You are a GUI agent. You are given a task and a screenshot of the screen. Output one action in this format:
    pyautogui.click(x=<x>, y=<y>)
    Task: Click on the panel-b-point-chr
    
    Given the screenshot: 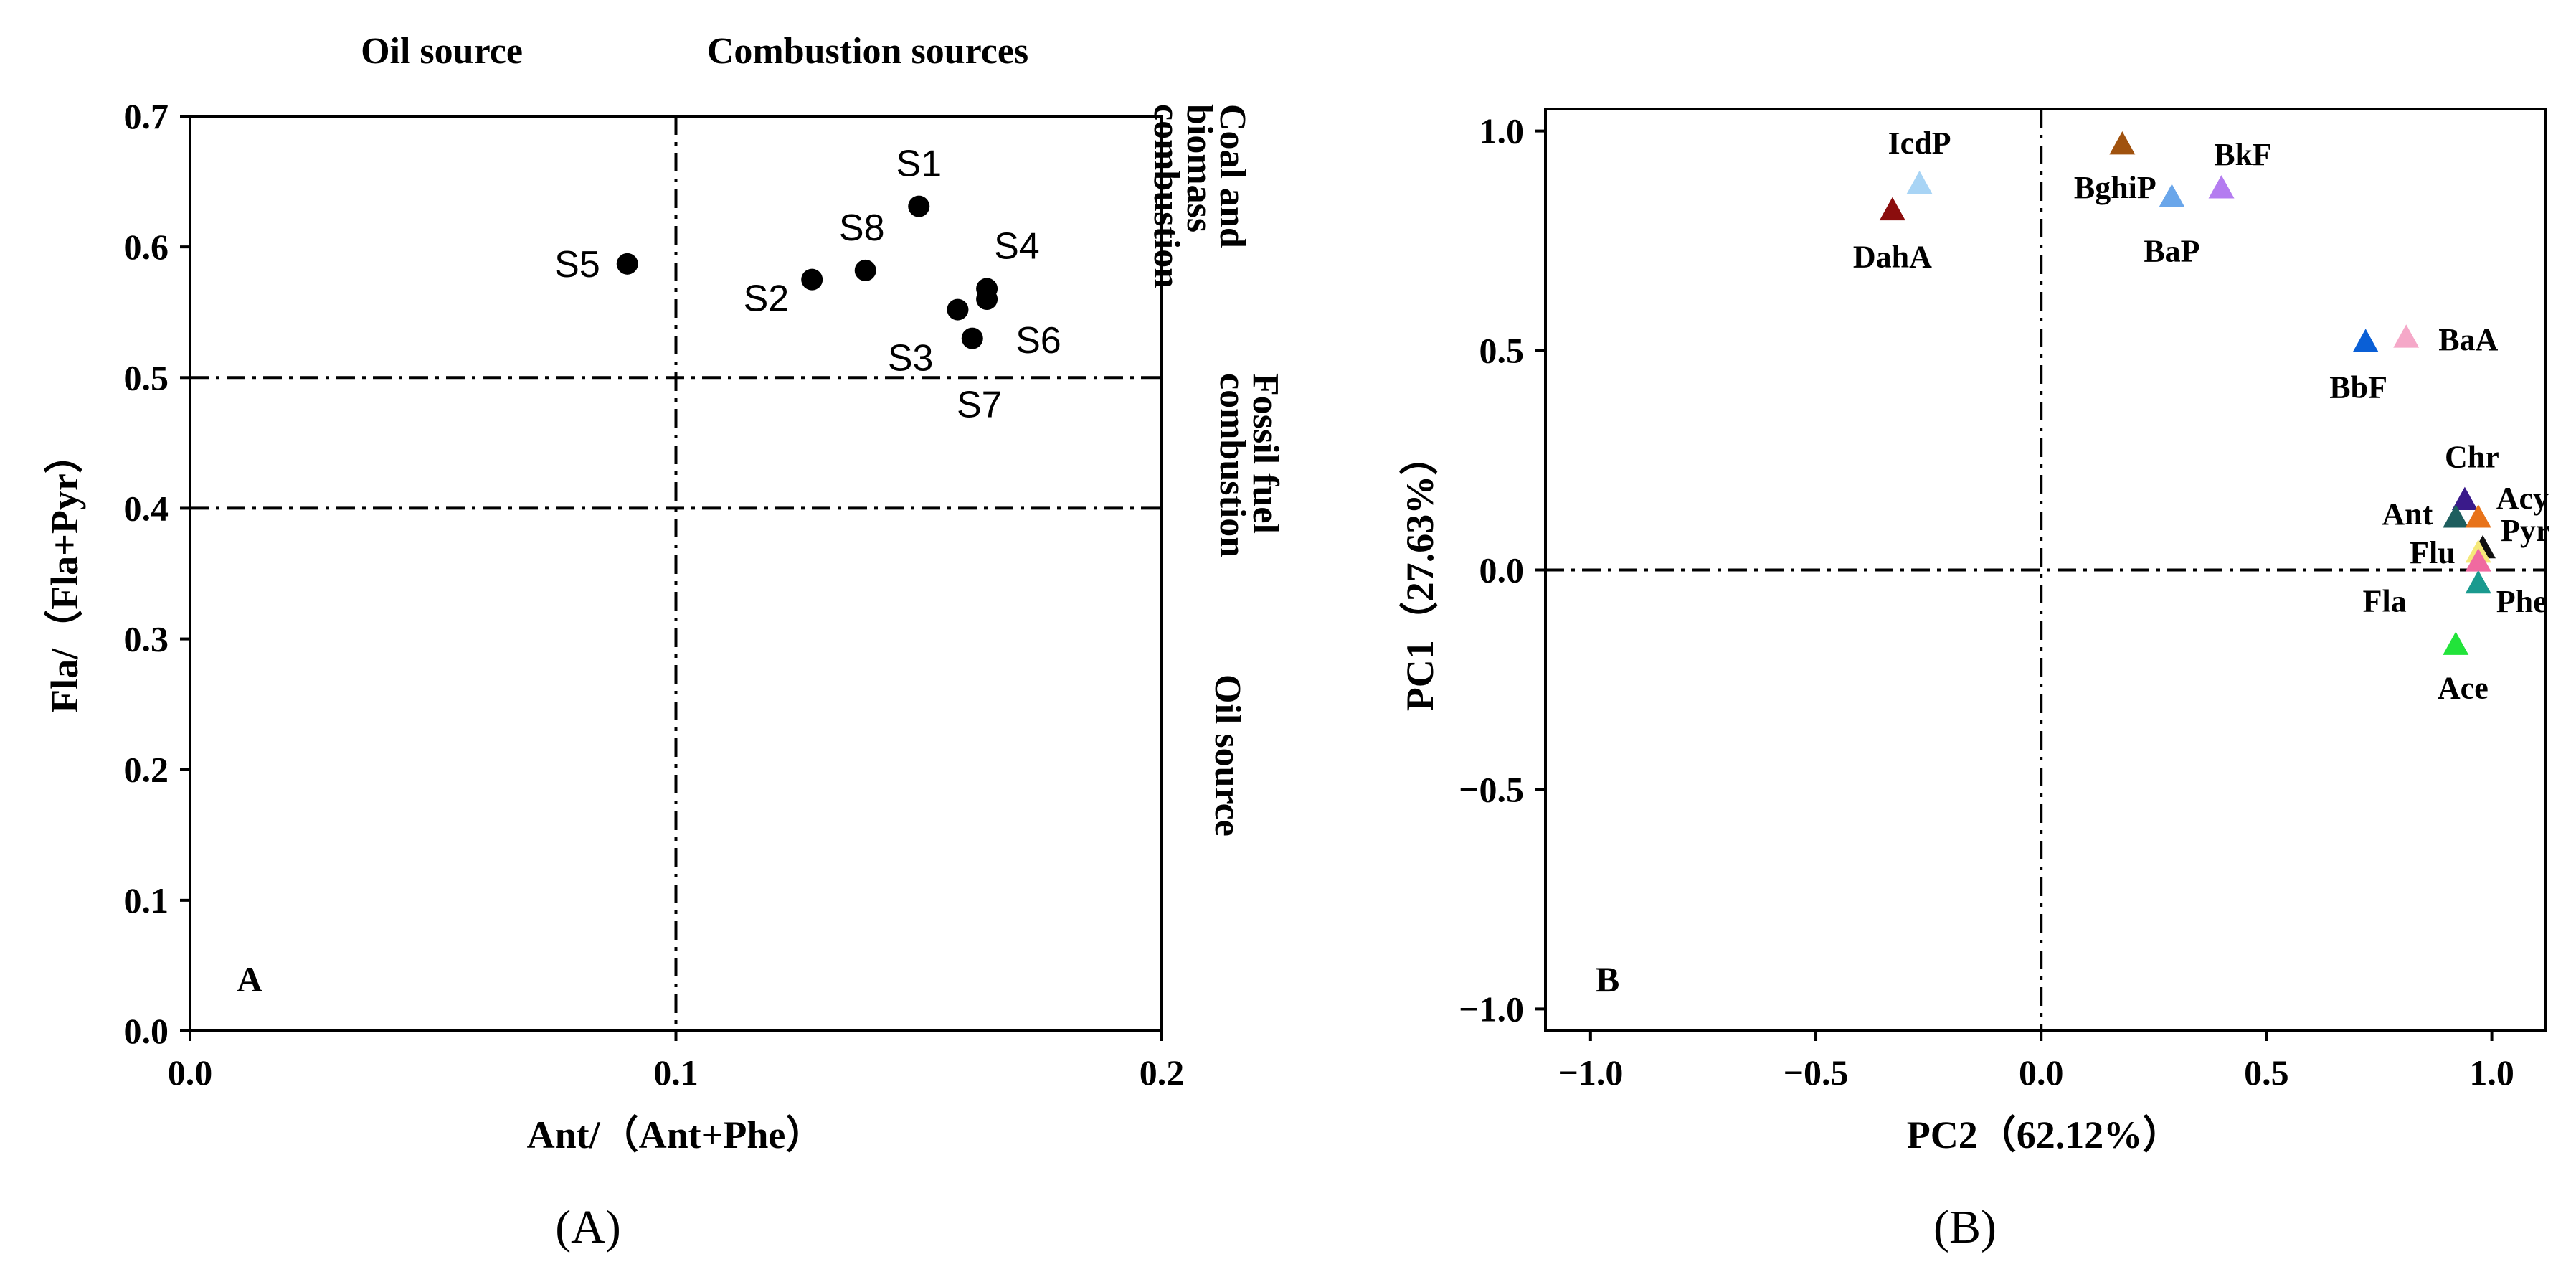 What is the action you would take?
    pyautogui.click(x=2464, y=498)
    